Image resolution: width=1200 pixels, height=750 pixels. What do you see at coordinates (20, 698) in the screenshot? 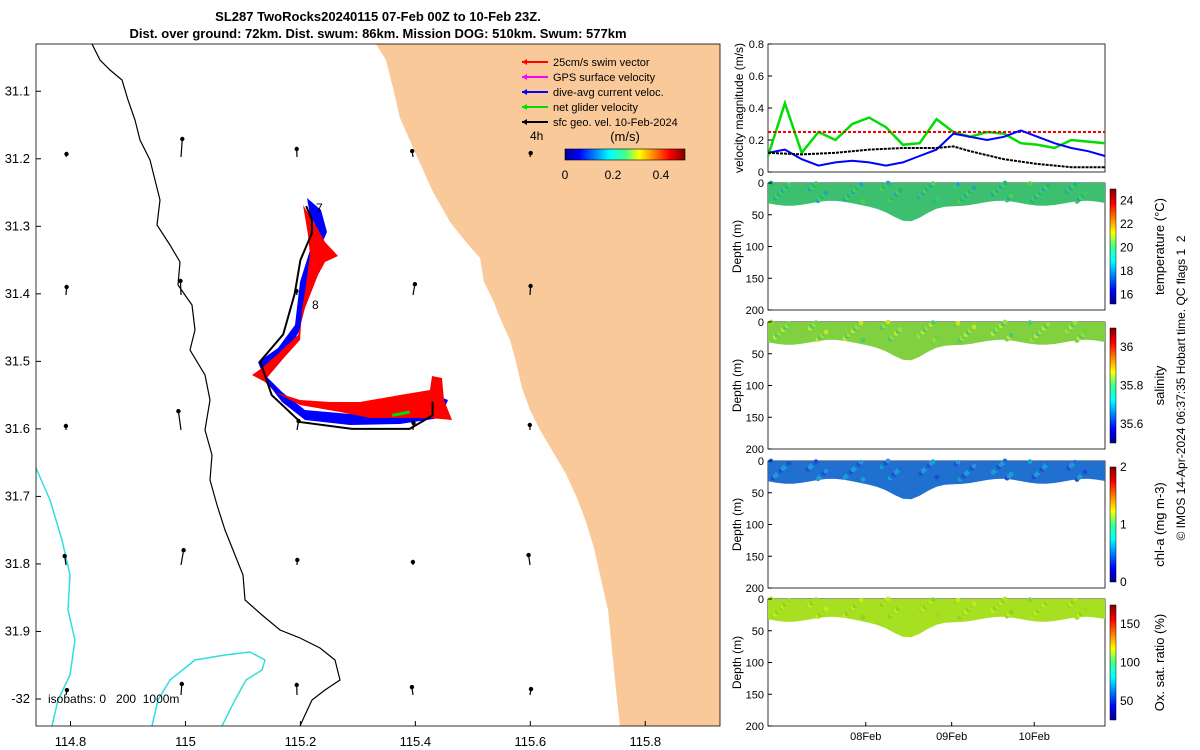
I see `map-y-tick-label: -32` at bounding box center [20, 698].